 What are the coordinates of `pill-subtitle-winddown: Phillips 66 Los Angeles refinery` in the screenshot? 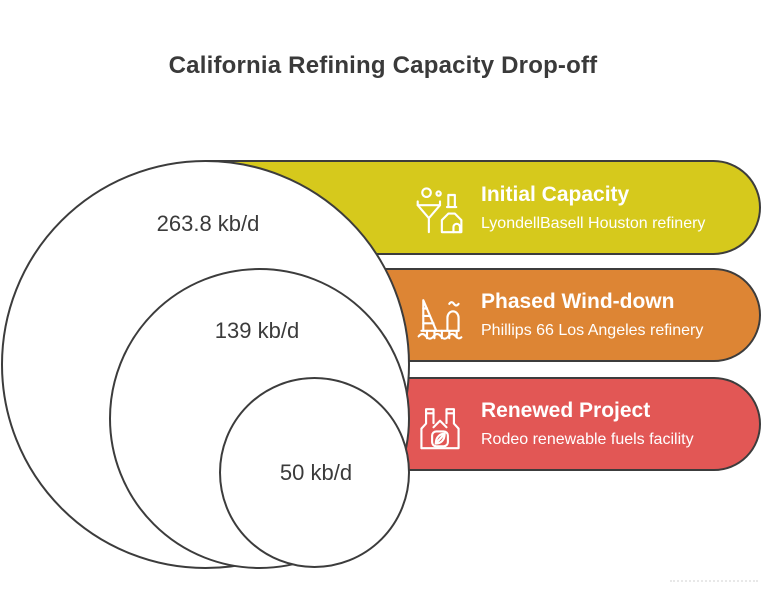 It's located at (592, 330).